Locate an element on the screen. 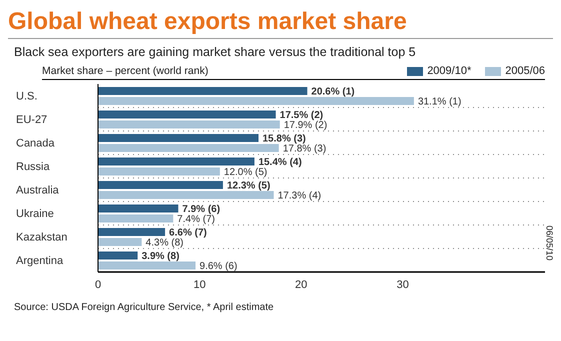 The image size is (561, 341). chart-title: Global wheat exports market share is located at coordinates (280, 23).